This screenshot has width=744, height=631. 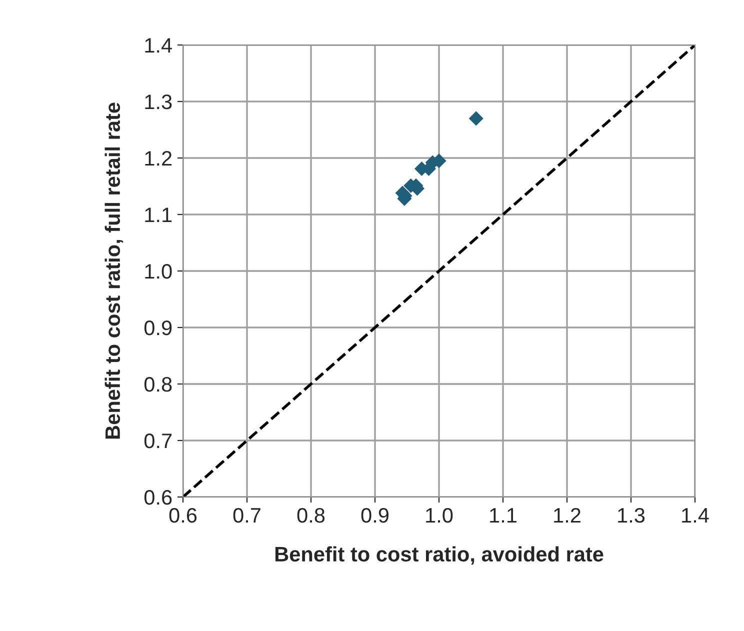 I want to click on y-tick-label: 1.2, so click(x=158, y=158).